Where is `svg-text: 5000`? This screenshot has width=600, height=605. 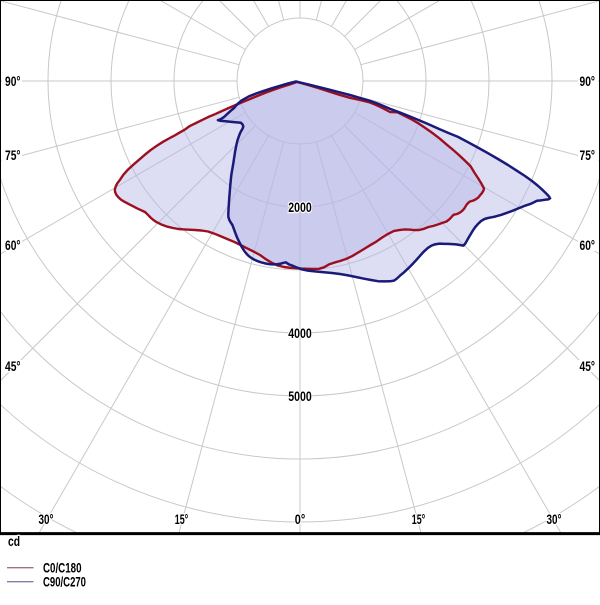
svg-text: 5000 is located at coordinates (300, 396).